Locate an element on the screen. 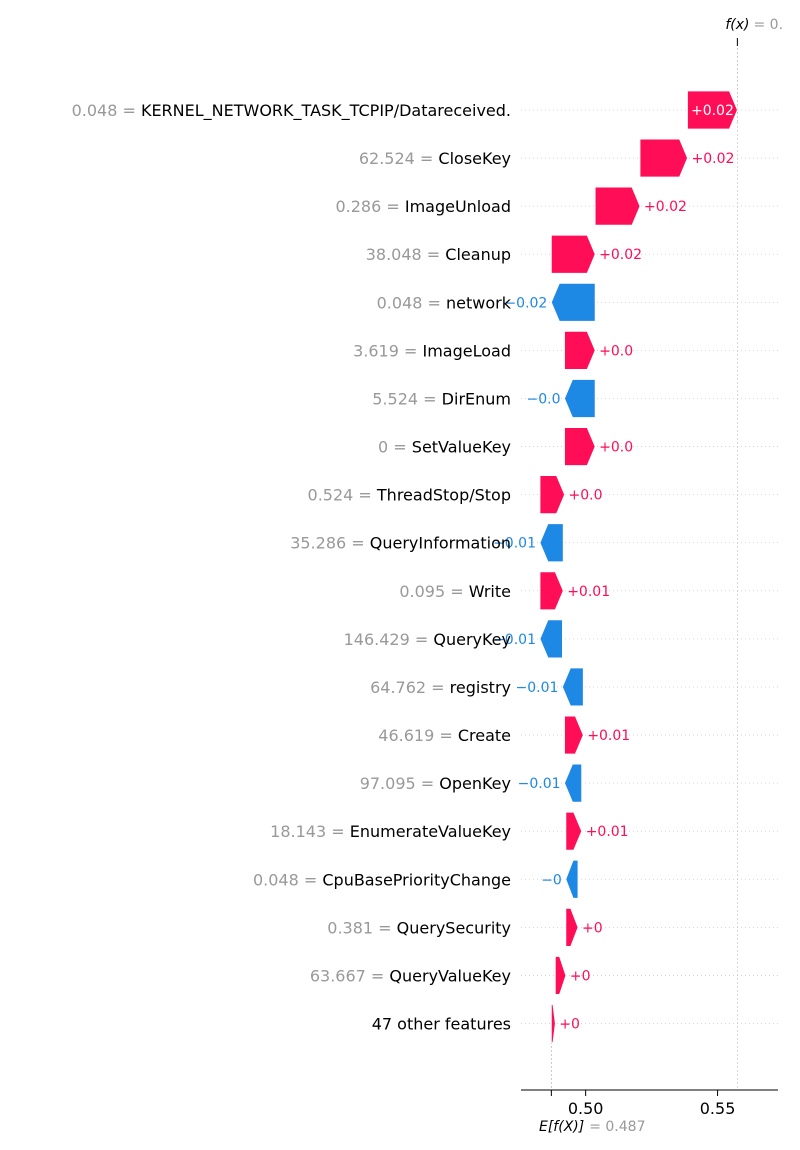 The width and height of the screenshot is (800, 1150). feature-value: 64.762 is located at coordinates (398, 687).